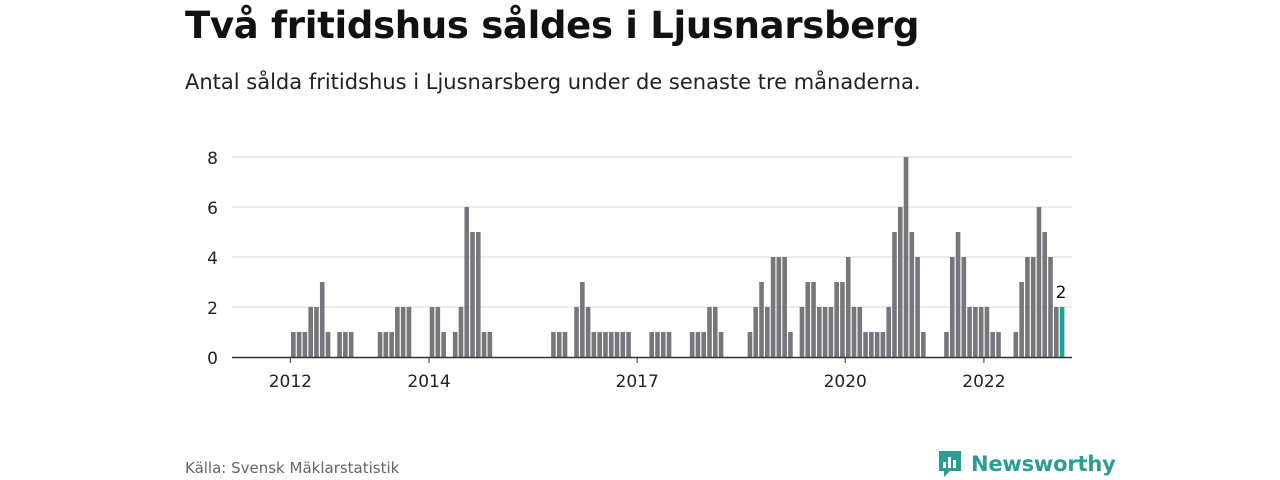  What do you see at coordinates (552, 25) in the screenshot?
I see `chart-title: Två fritidshus såldes i Ljusnarsberg` at bounding box center [552, 25].